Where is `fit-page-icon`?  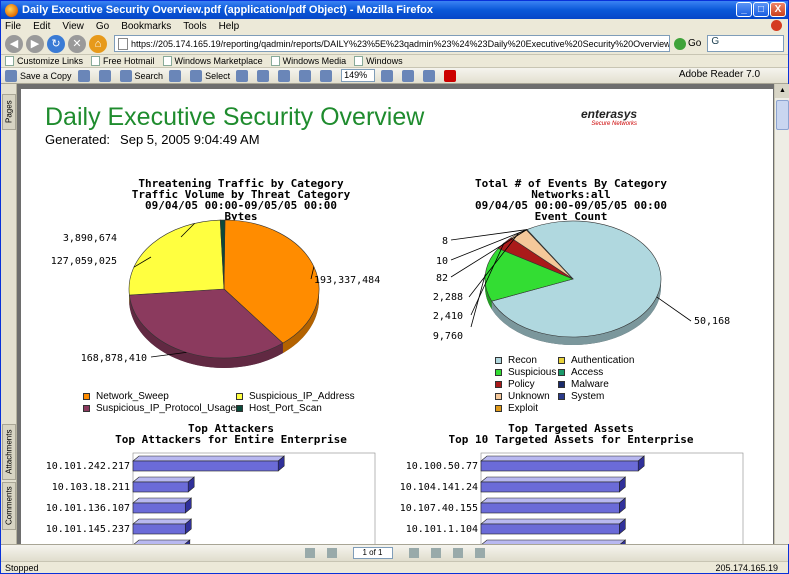
fit-page-icon is located at coordinates (305, 75).